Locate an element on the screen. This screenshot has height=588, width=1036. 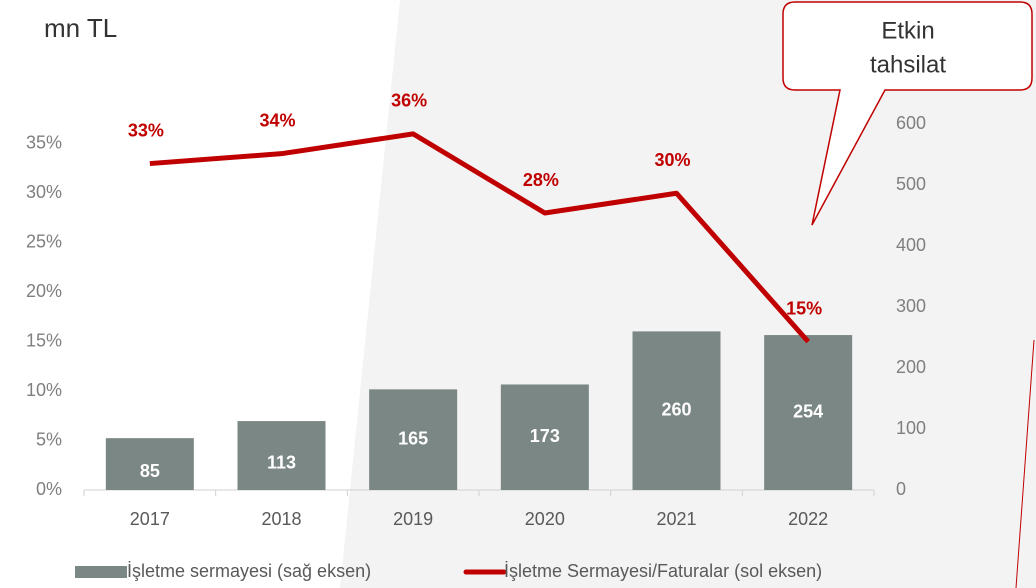
y2-tick-label: 500 is located at coordinates (911, 184).